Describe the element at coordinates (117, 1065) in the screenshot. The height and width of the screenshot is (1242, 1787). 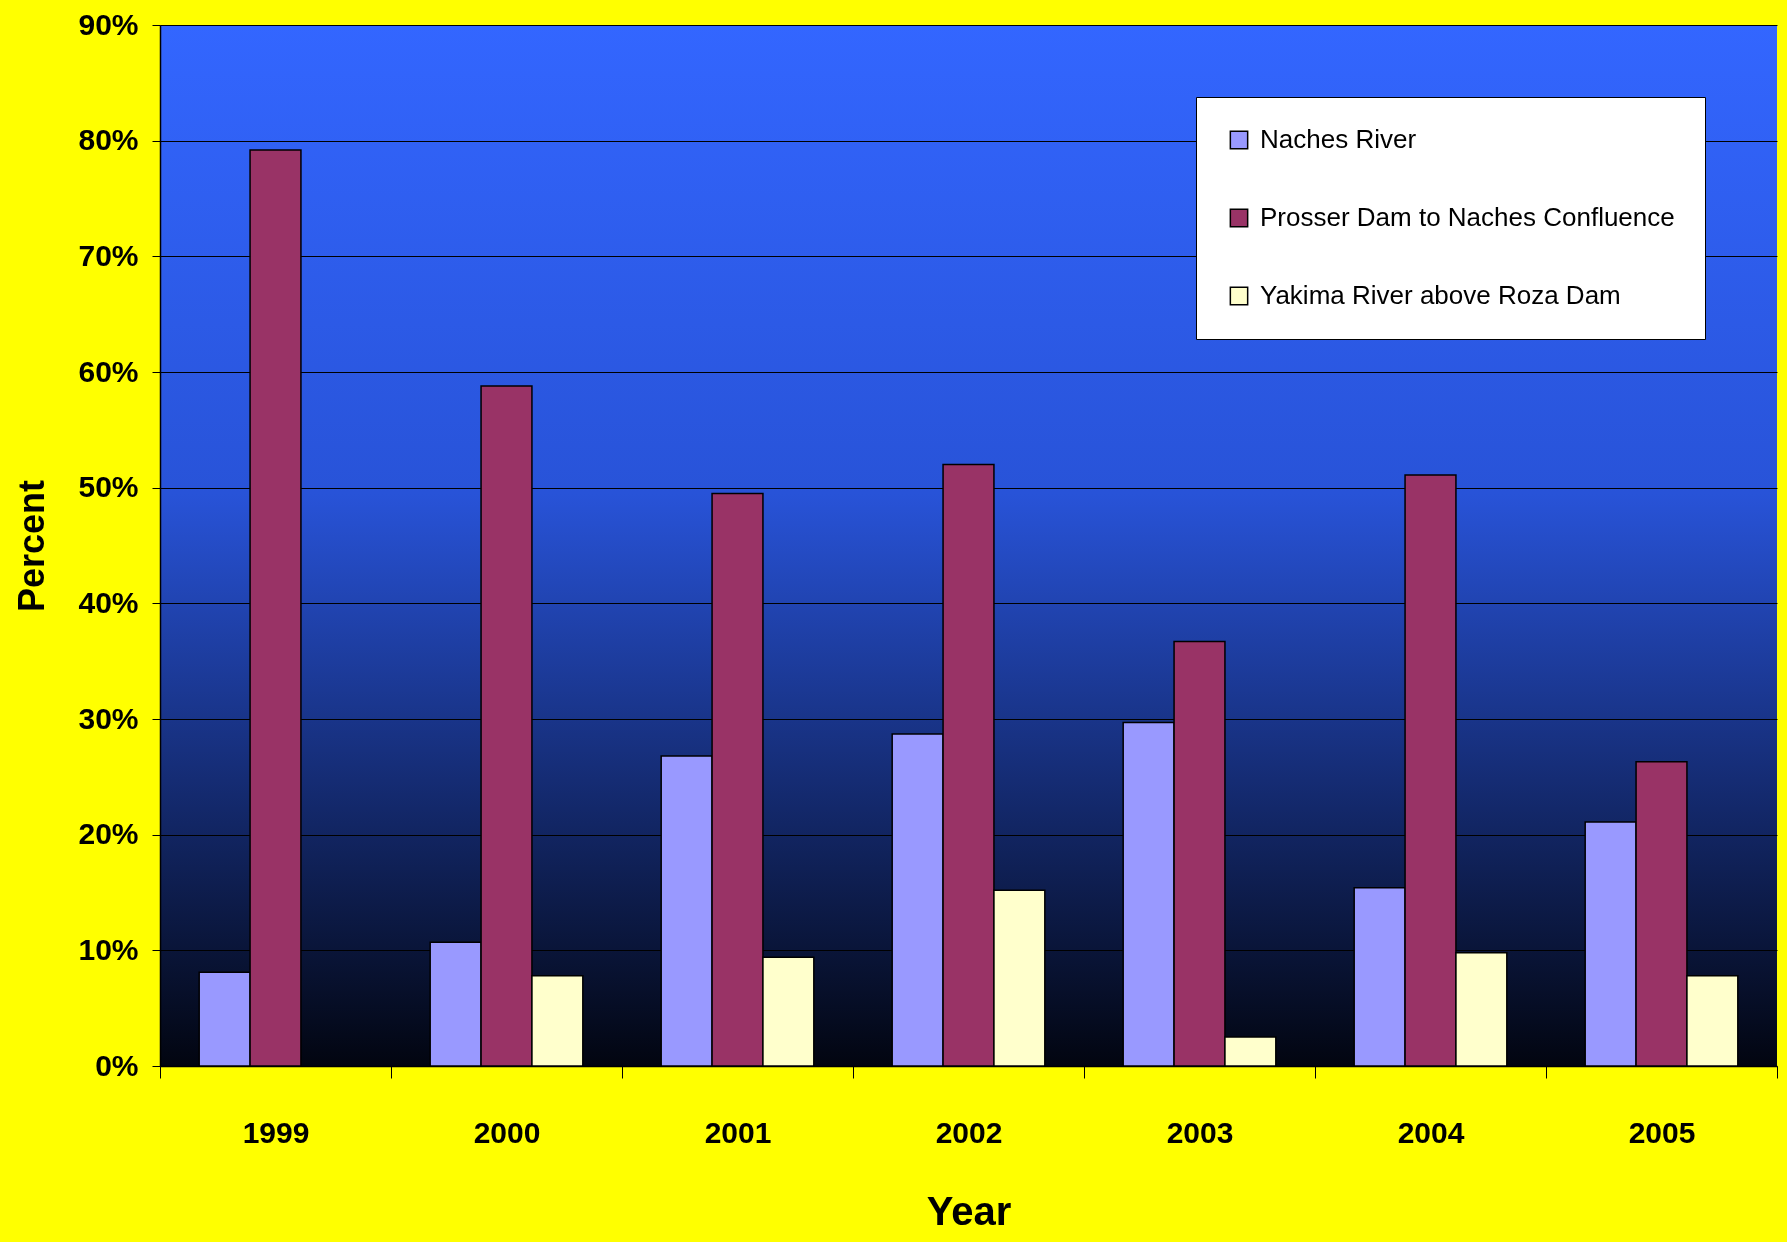
I see `y-tick-label: 0%` at that location.